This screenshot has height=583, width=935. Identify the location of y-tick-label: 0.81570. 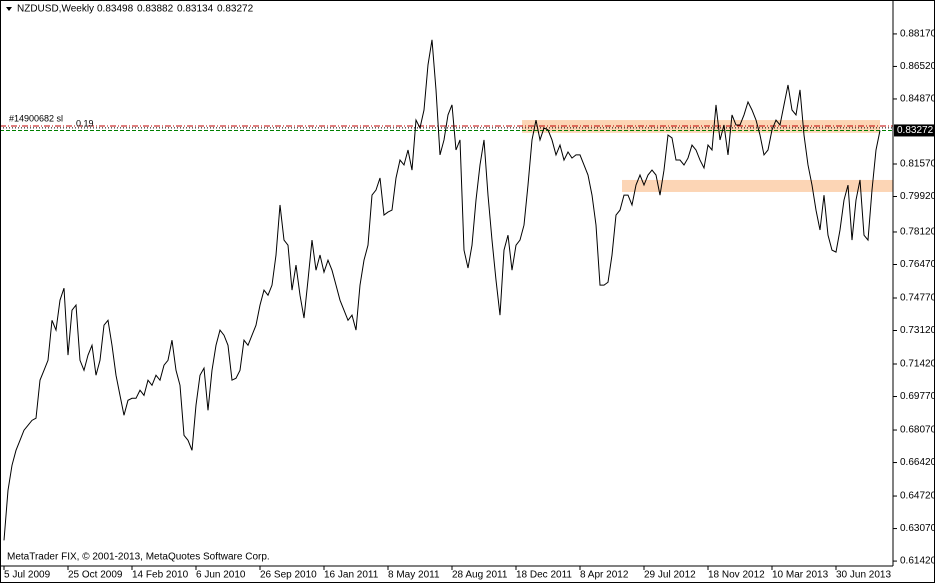
(917, 164).